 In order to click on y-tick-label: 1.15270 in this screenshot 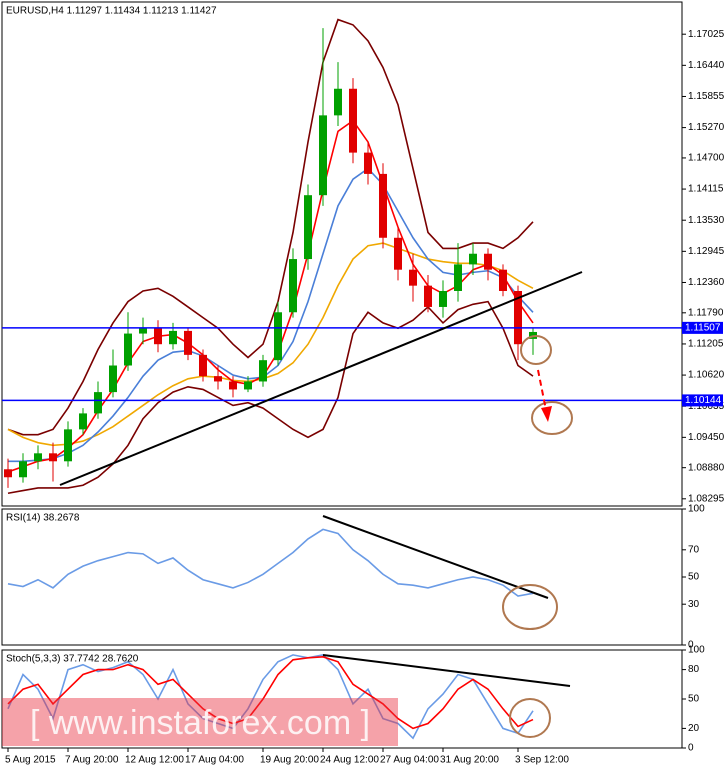, I will do `click(706, 127)`.